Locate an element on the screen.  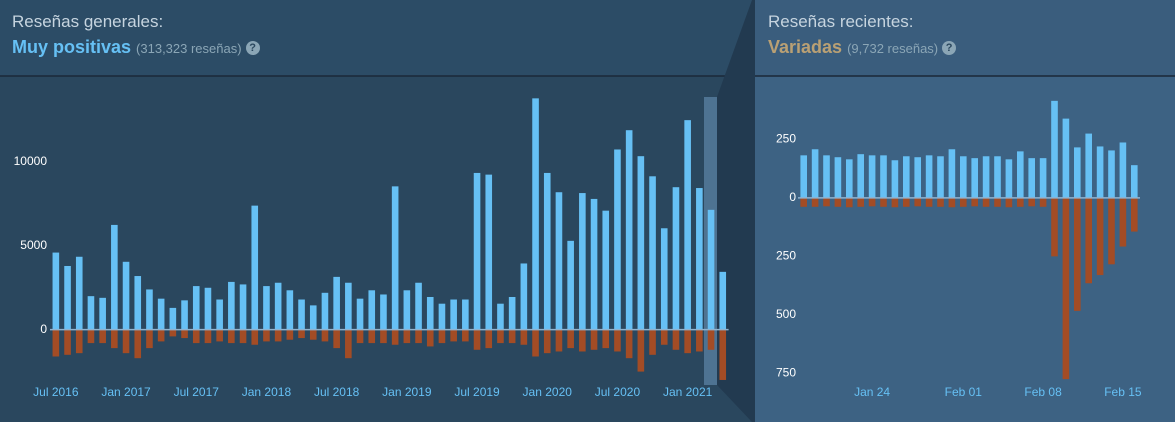
y-tick-label: 5000 is located at coordinates (33, 245).